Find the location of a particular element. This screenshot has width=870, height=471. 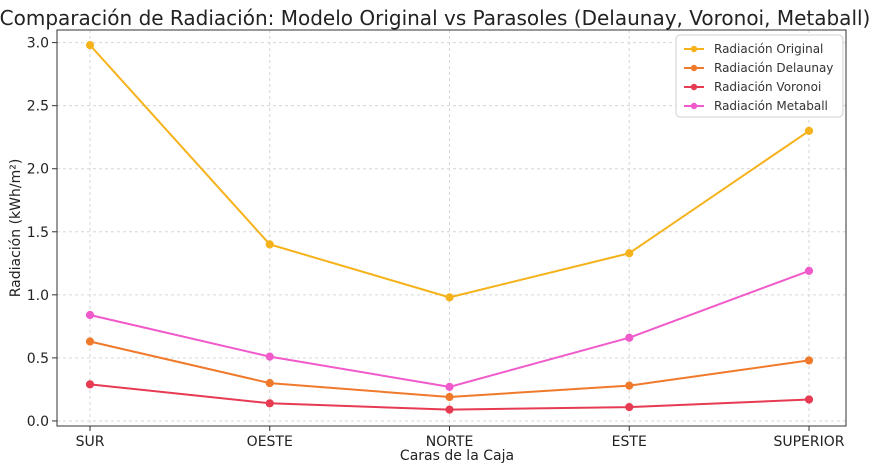

y-tick-label: 0.0 is located at coordinates (38, 422).